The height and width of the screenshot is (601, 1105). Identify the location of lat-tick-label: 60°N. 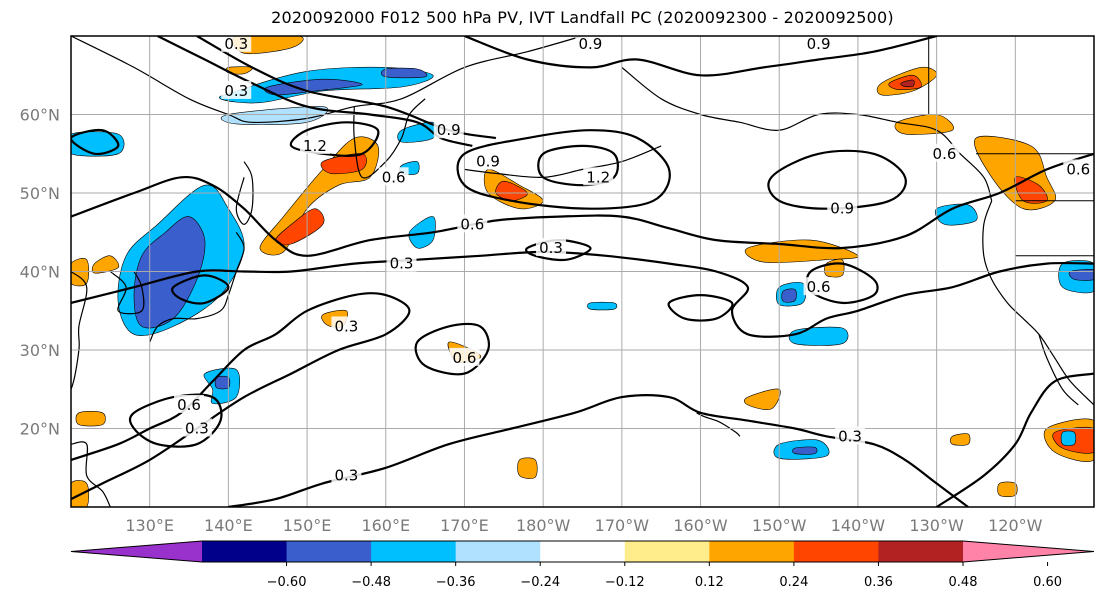
(40, 115).